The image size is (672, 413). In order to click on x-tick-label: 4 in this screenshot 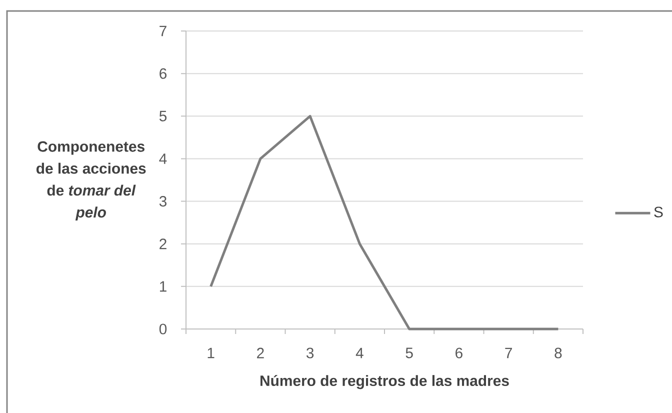, I will do `click(360, 353)`.